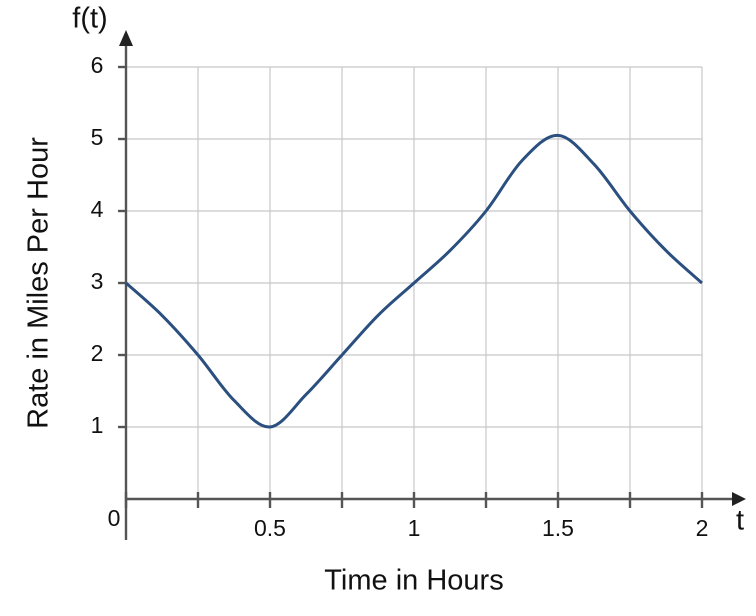 The image size is (756, 616). I want to click on y-tick-label: 3, so click(97, 281).